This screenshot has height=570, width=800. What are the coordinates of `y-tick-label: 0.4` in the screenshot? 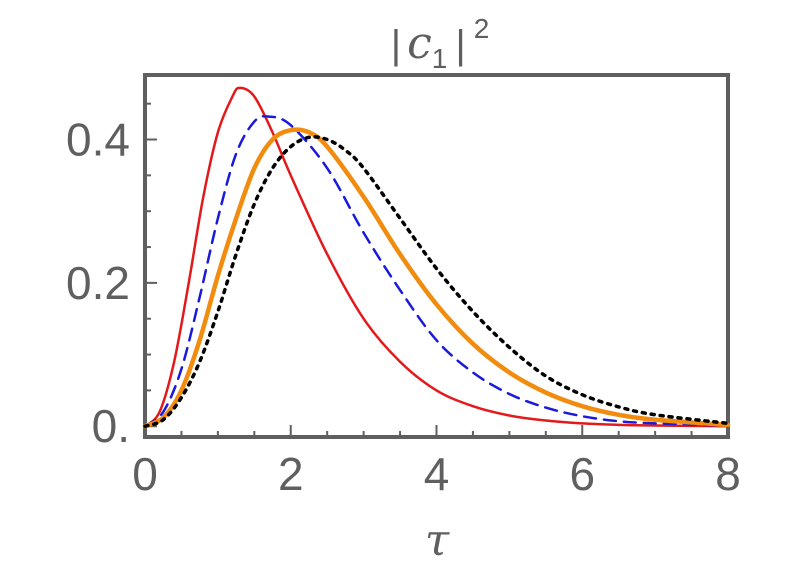 It's located at (98, 140).